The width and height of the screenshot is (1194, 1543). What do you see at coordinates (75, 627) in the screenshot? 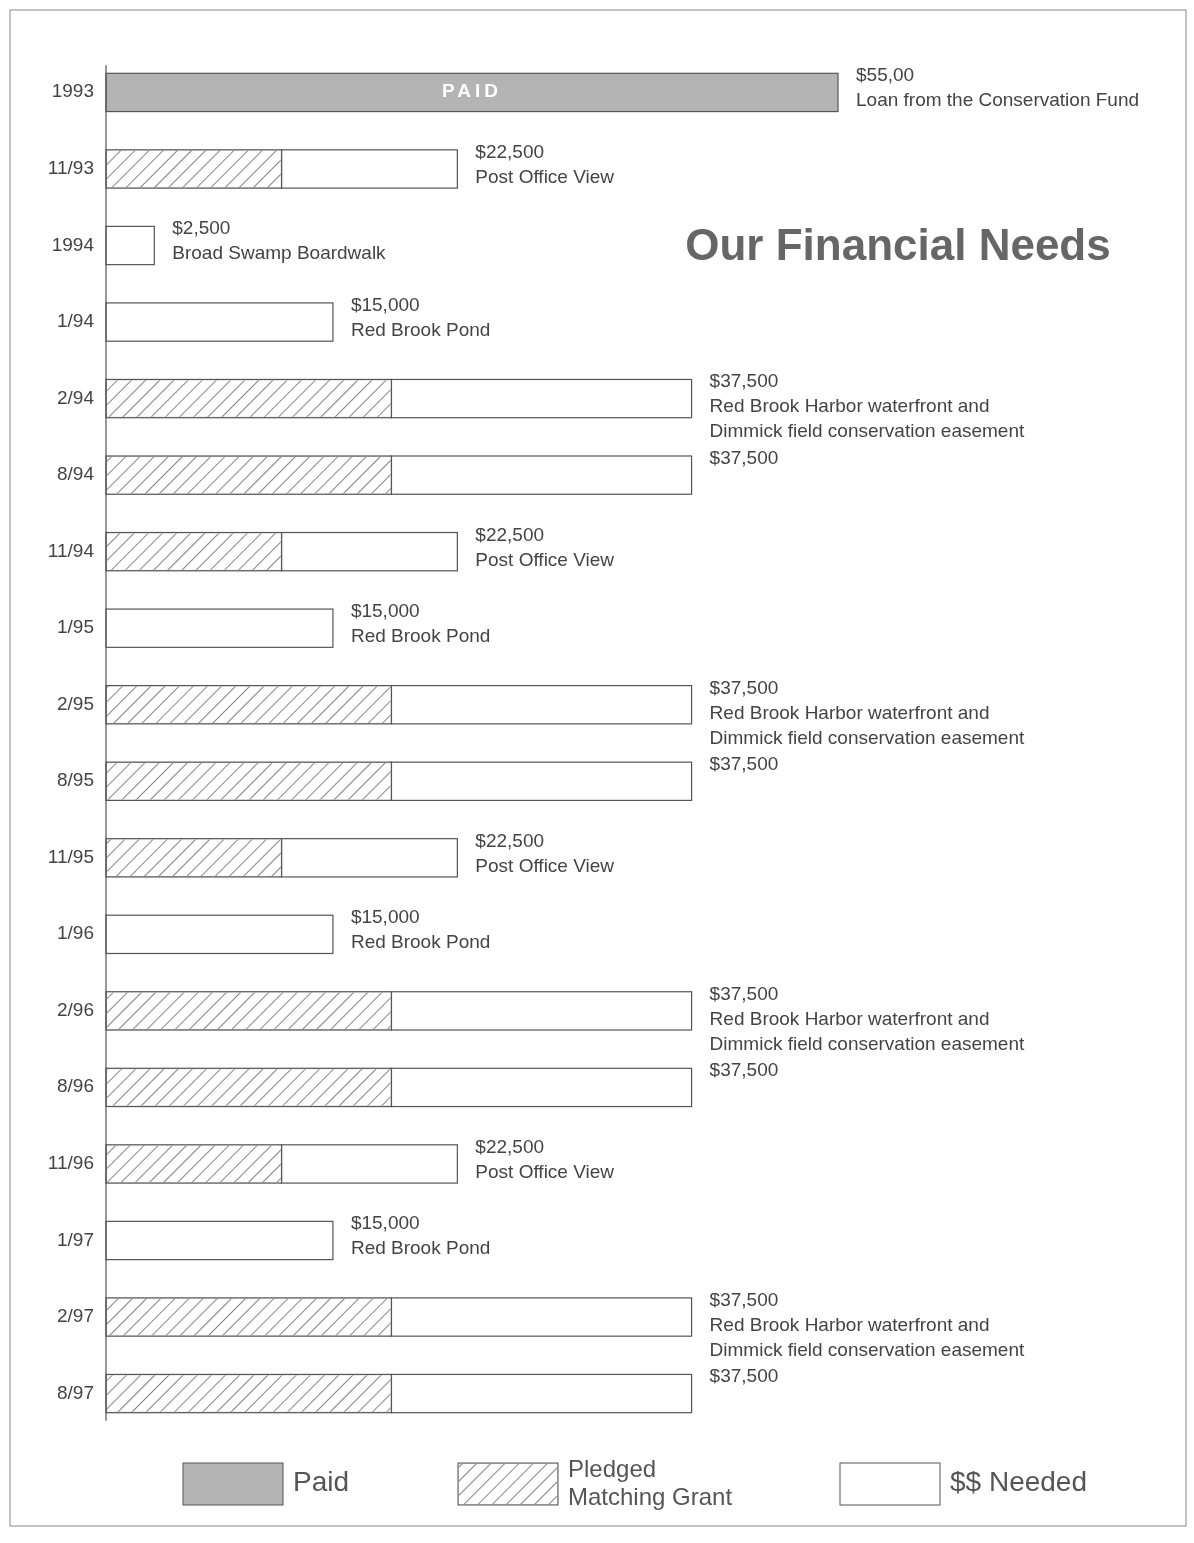
I see `y-tick-label: 1/95` at bounding box center [75, 627].